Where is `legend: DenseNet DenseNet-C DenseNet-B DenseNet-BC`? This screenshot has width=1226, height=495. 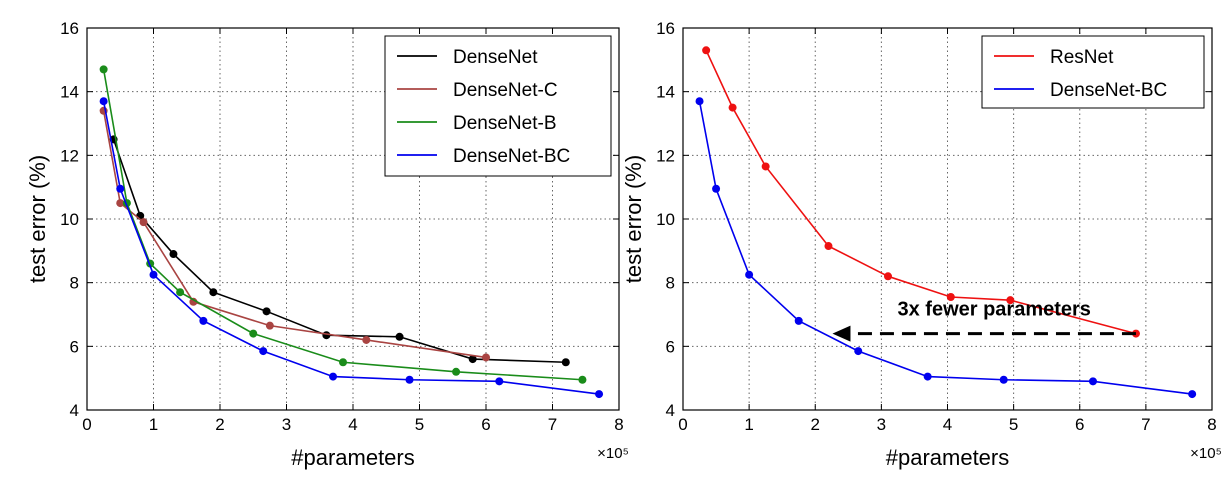 legend: DenseNet DenseNet-C DenseNet-B DenseNet-BC is located at coordinates (498, 106).